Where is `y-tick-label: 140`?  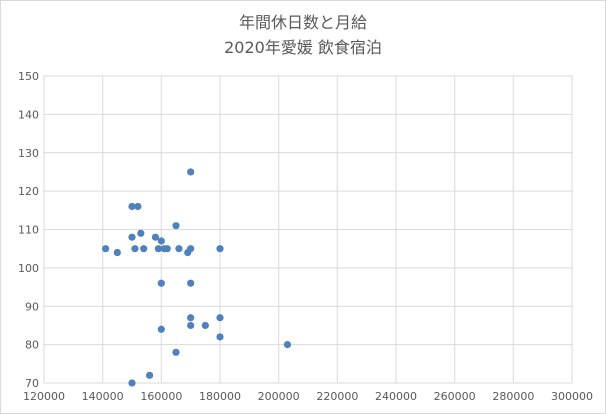 y-tick-label: 140 is located at coordinates (28, 114).